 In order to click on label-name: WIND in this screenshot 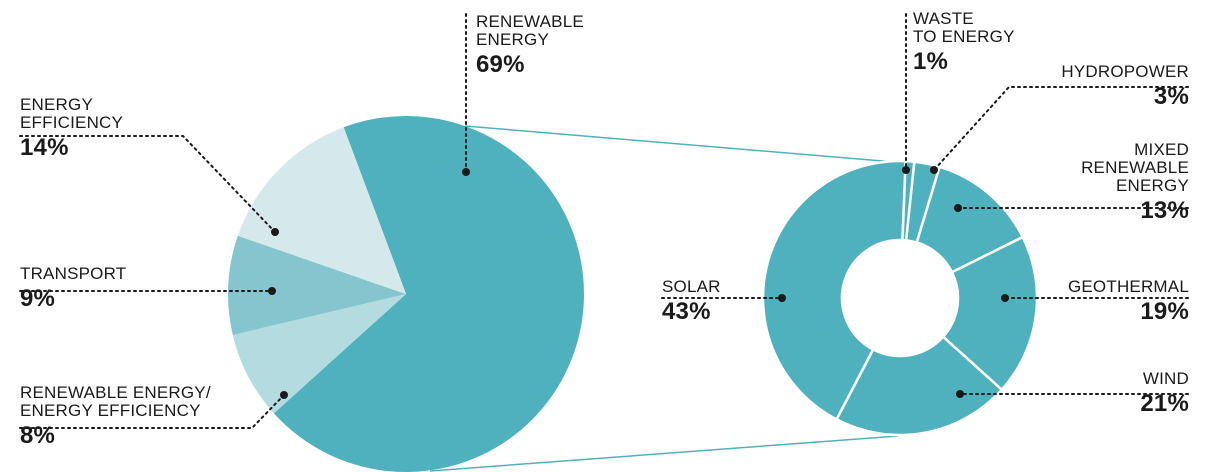, I will do `click(1165, 378)`.